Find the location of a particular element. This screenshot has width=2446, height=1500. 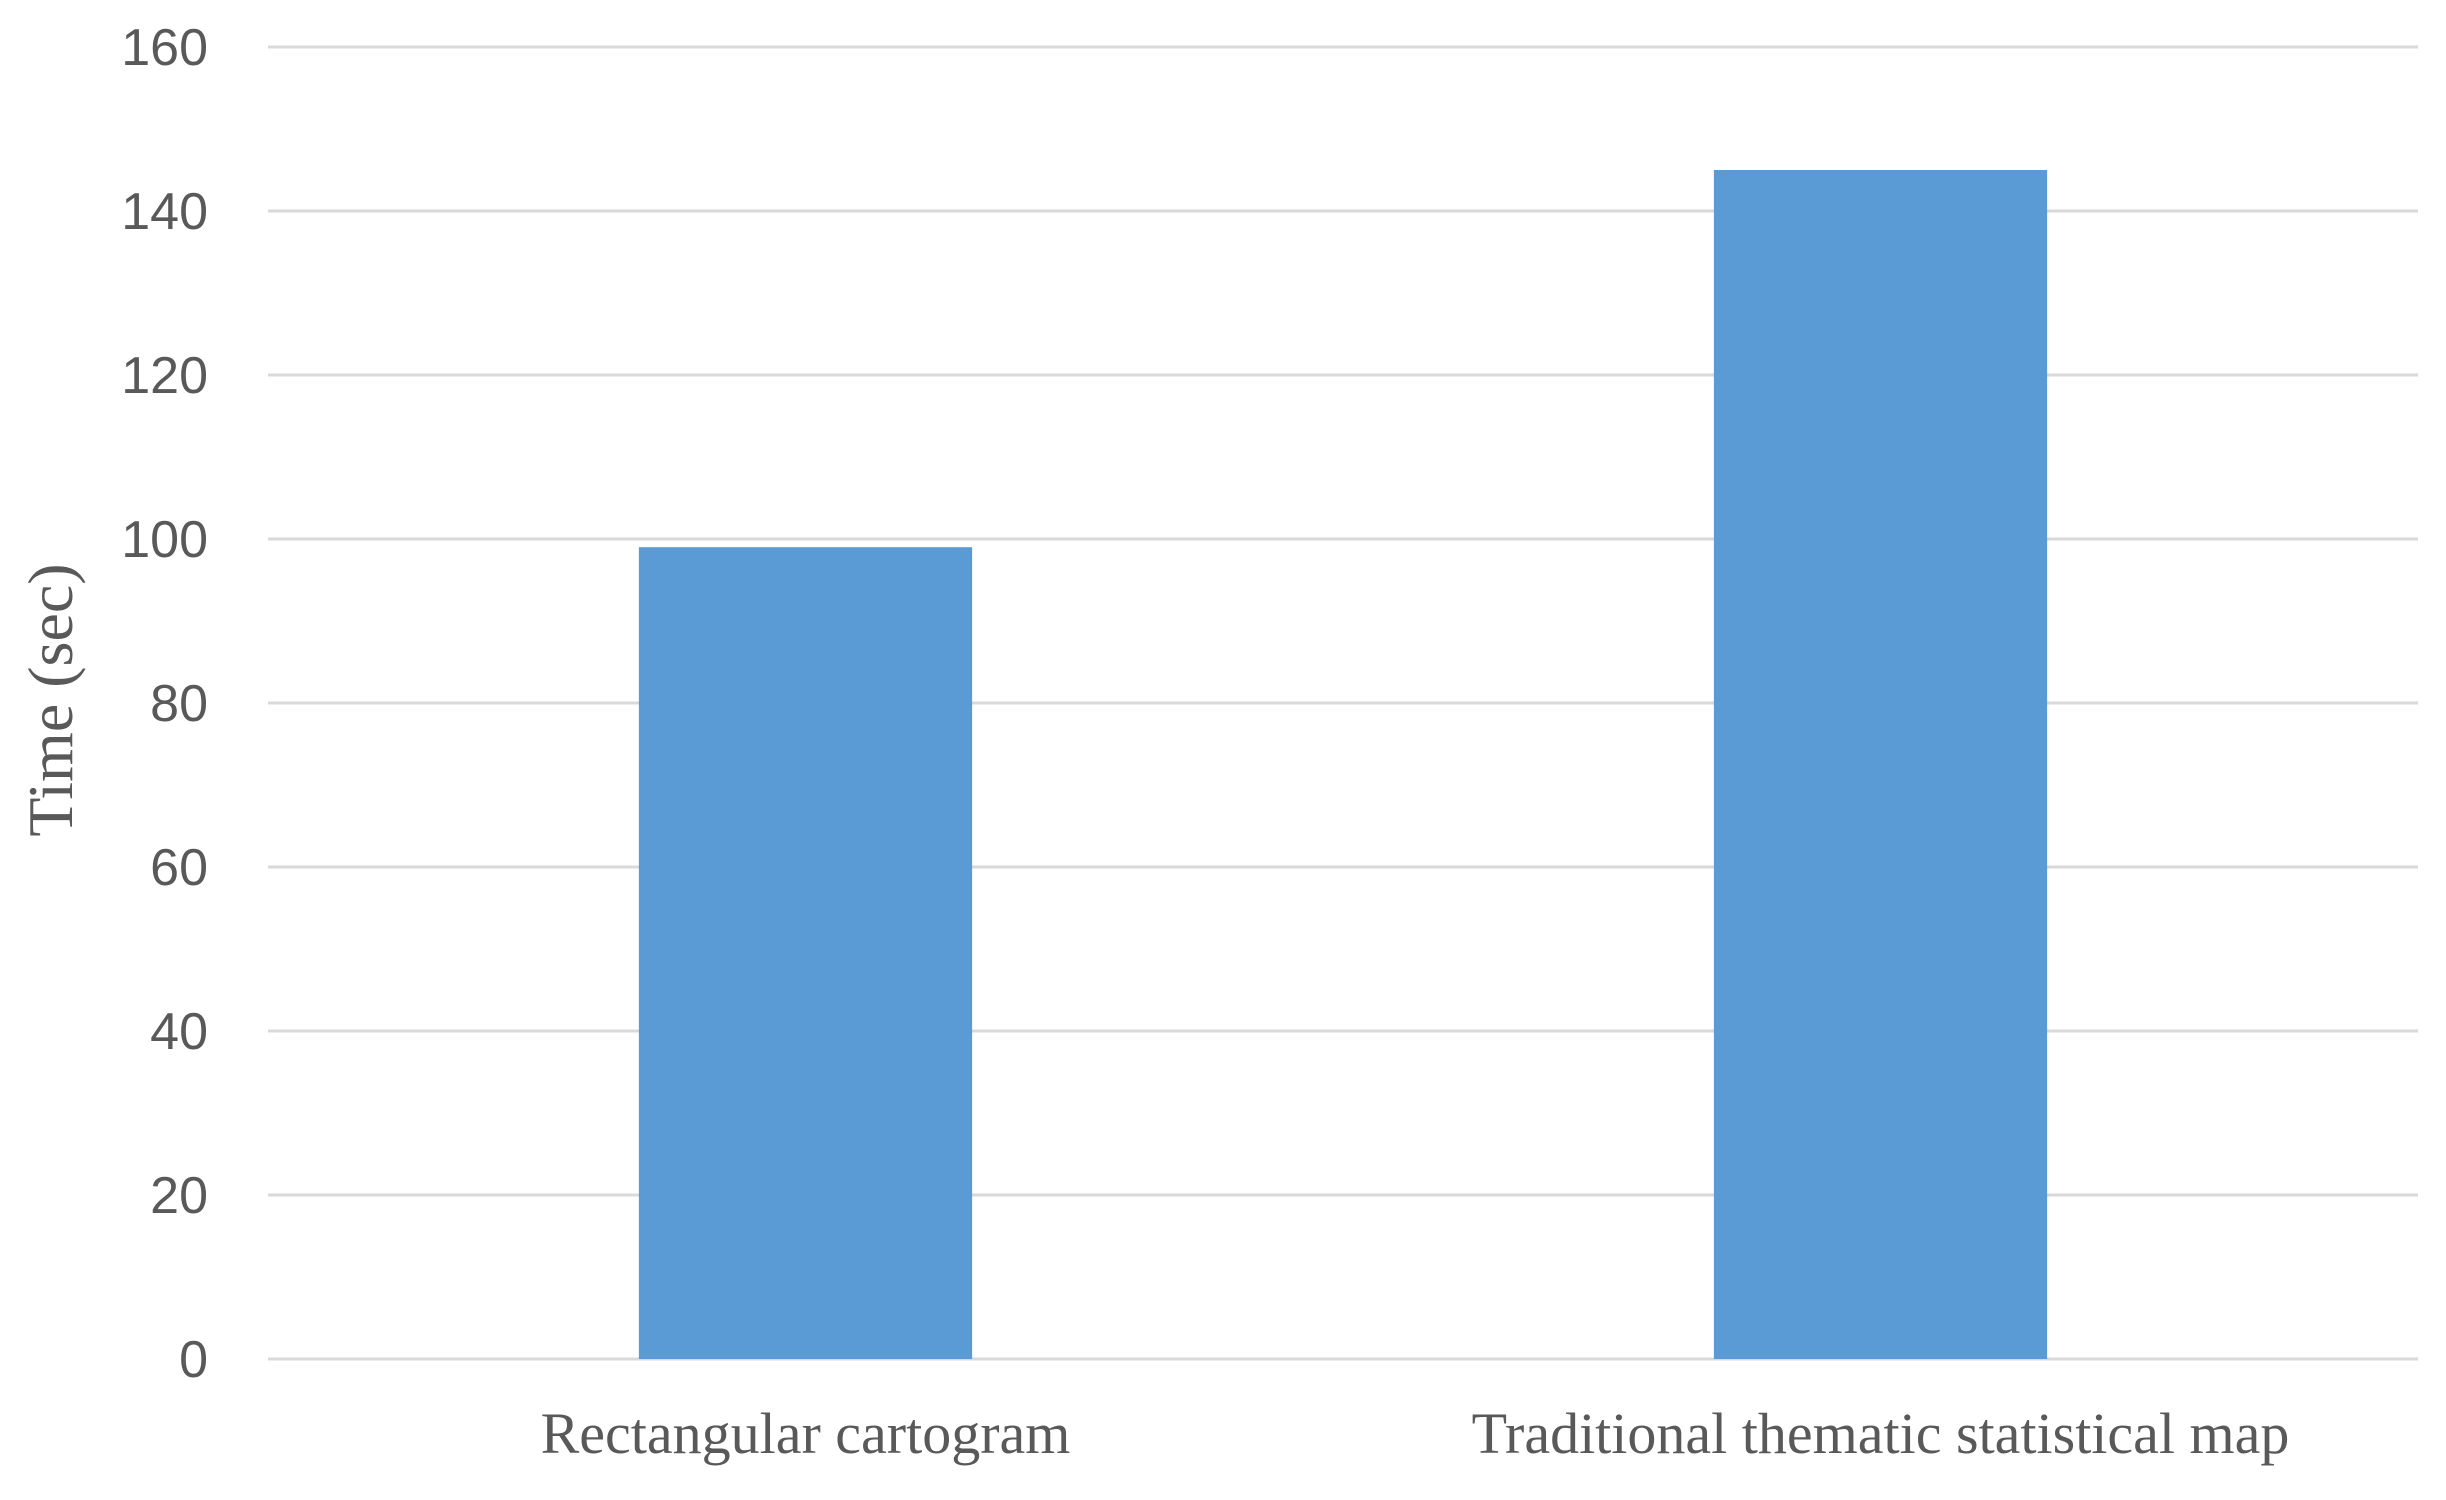

y-tick-label: 40 is located at coordinates (179, 1032).